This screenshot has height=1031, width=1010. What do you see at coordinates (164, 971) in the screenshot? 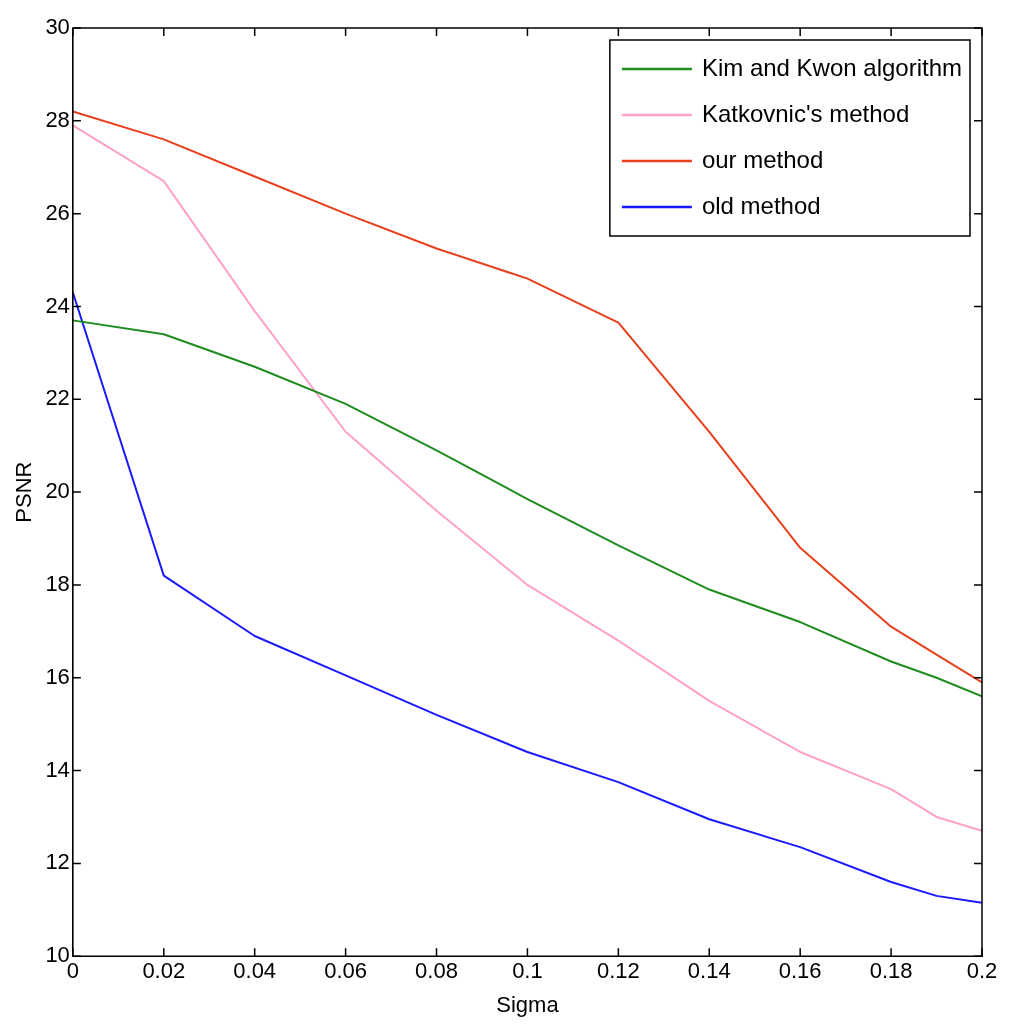
I see `x-tick-label: 0.02` at bounding box center [164, 971].